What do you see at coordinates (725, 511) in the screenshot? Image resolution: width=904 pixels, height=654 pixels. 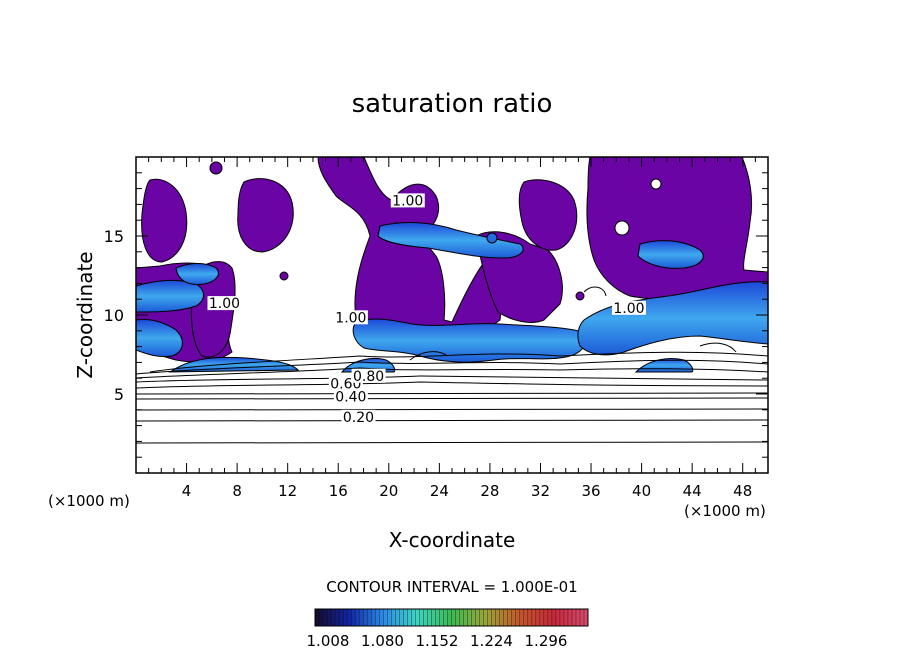 I see `x-units-label: (×1000 m)` at bounding box center [725, 511].